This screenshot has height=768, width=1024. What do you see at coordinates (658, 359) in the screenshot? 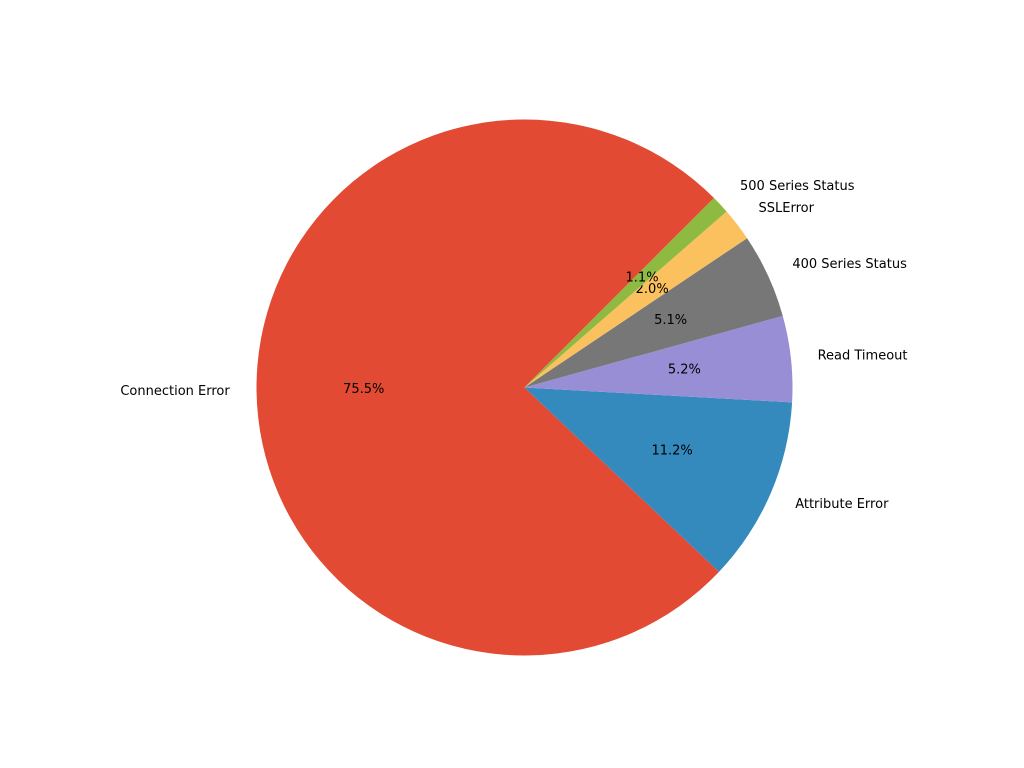
I see `pie-slice-read-timeout` at bounding box center [658, 359].